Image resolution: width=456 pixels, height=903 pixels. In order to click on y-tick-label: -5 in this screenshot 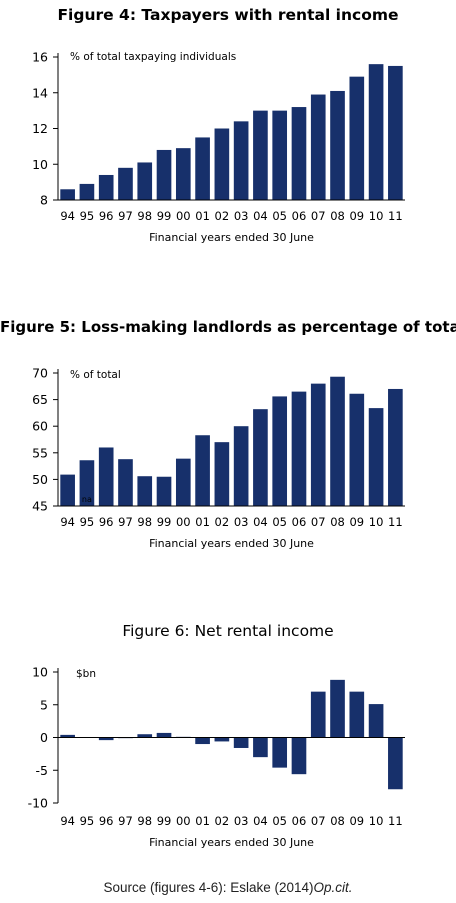, I will do `click(42, 770)`.